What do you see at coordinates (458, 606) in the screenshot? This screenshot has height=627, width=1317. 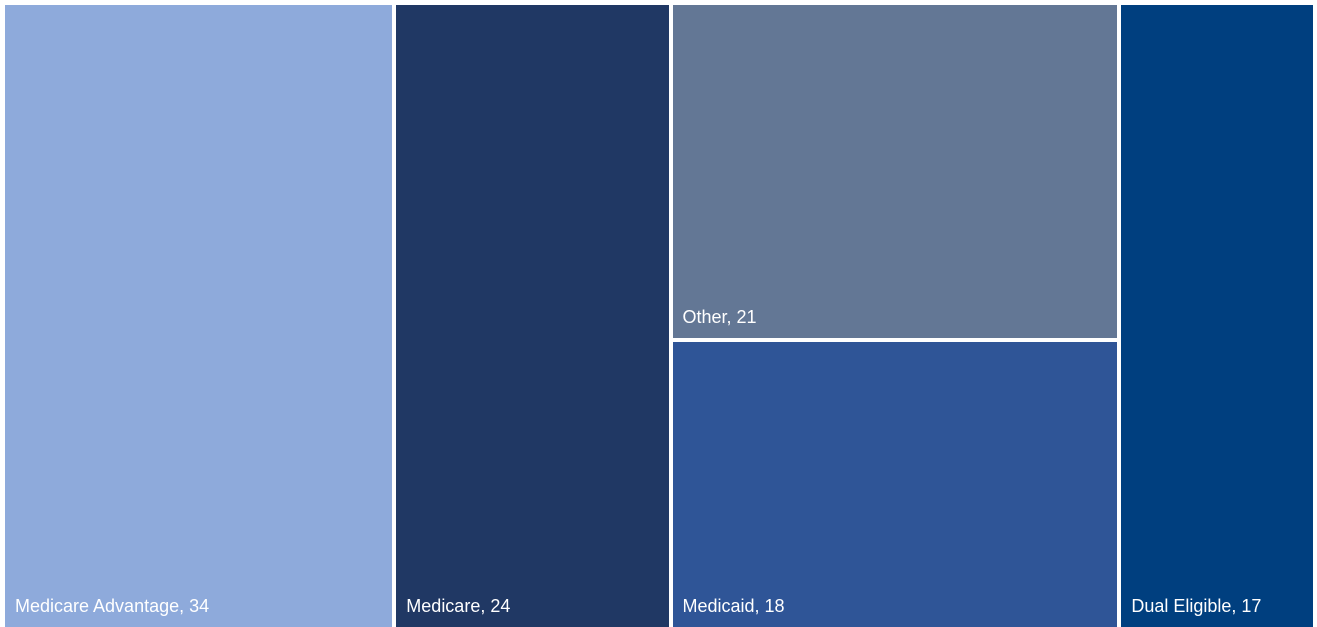 I see `tile-label: Medicare, 24` at bounding box center [458, 606].